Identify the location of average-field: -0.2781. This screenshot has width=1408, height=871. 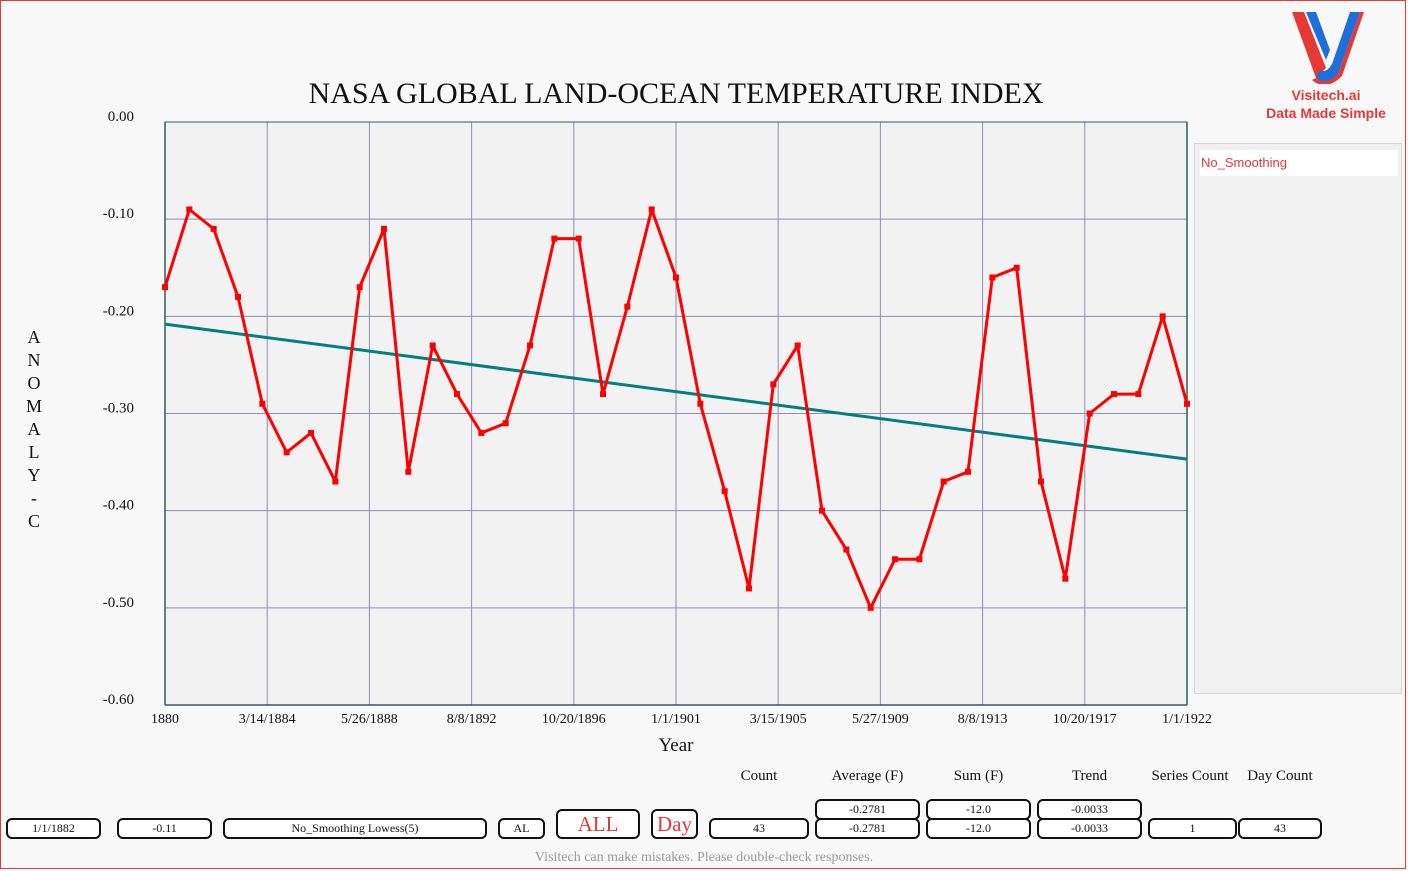
(867, 828).